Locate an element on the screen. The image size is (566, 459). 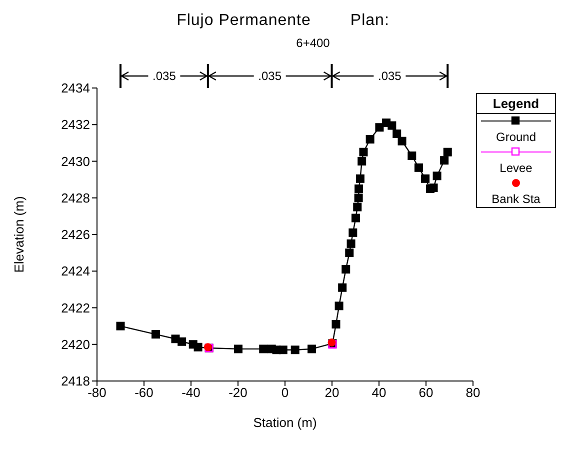
x-tick-label: -20 is located at coordinates (238, 392).